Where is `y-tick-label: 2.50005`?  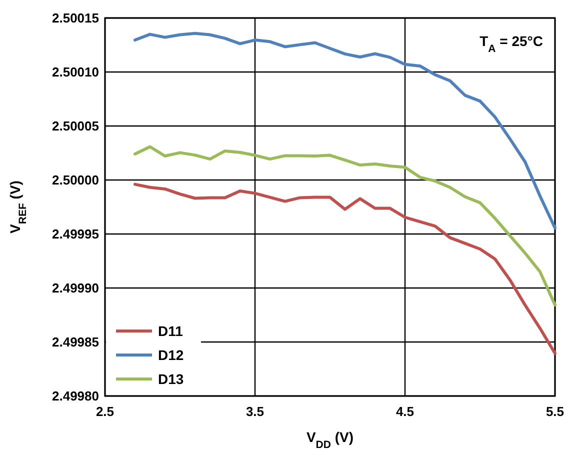
y-tick-label: 2.50005 is located at coordinates (75, 126).